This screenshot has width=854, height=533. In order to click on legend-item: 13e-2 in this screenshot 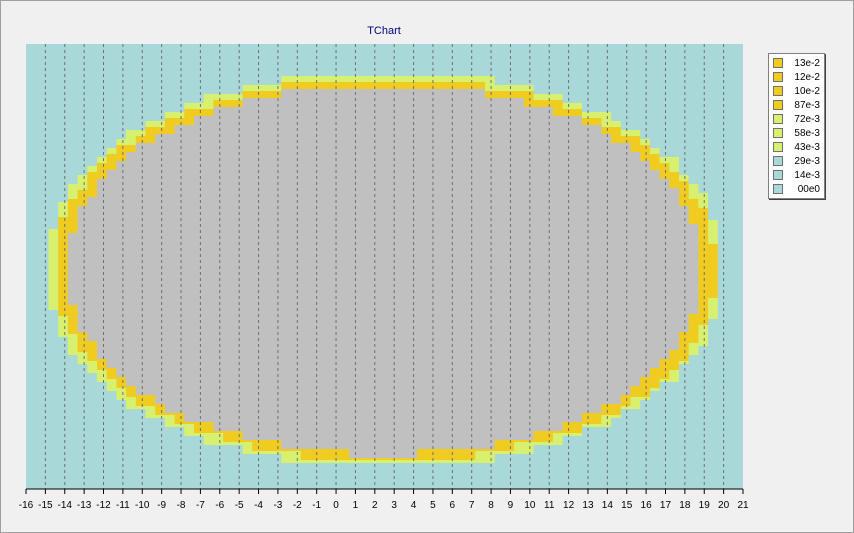, I will do `click(796, 63)`.